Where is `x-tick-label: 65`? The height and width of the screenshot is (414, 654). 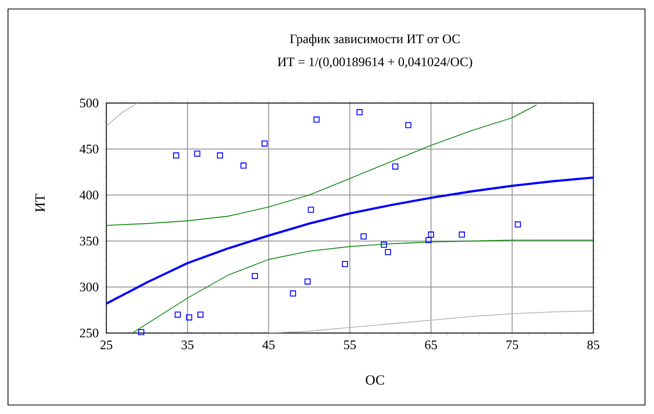
x-tick-label: 65 is located at coordinates (431, 345).